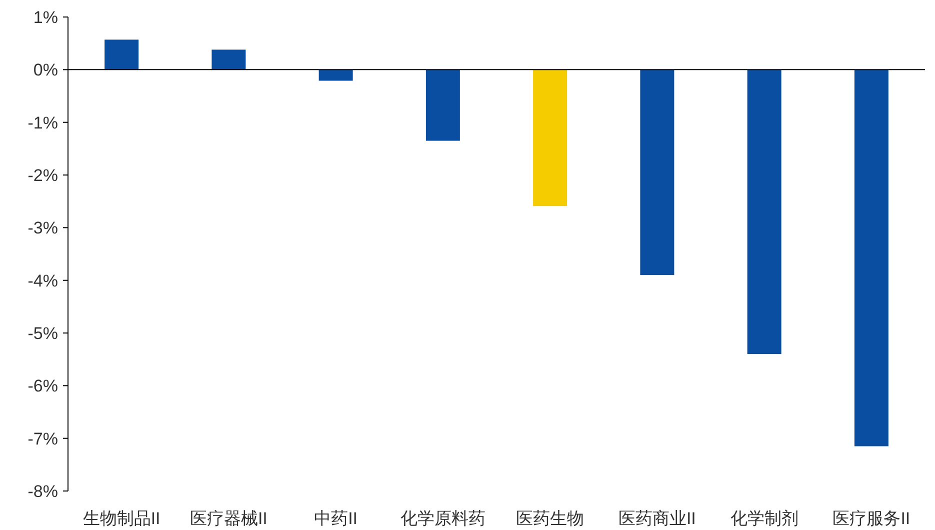 Image resolution: width=935 pixels, height=530 pixels. What do you see at coordinates (443, 518) in the screenshot?
I see `x-tick-label: 化学原料药` at bounding box center [443, 518].